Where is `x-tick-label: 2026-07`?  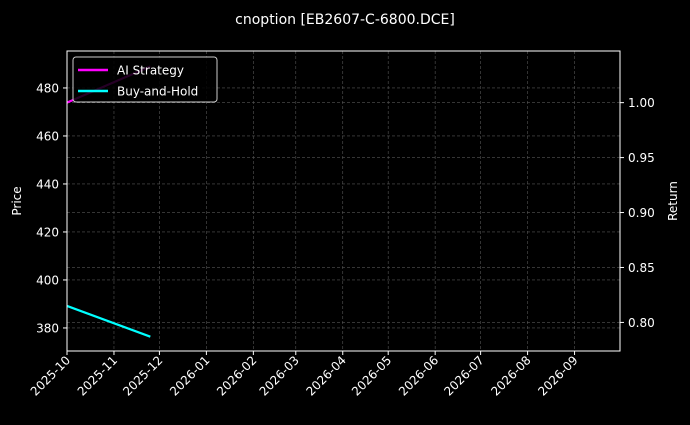
x-tick-label: 2026-07 is located at coordinates (463, 375).